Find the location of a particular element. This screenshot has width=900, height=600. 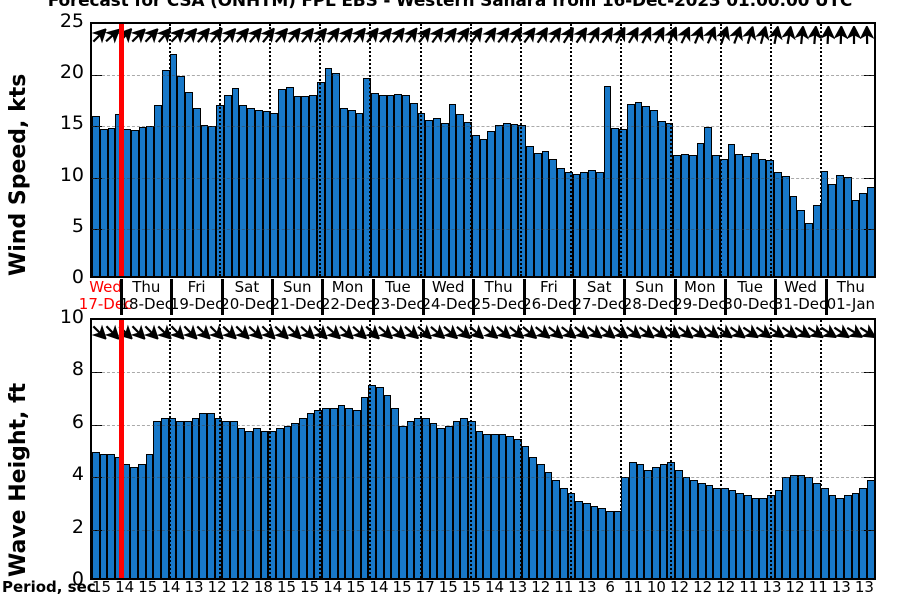

day-of-week-label: Tue is located at coordinates (398, 287).